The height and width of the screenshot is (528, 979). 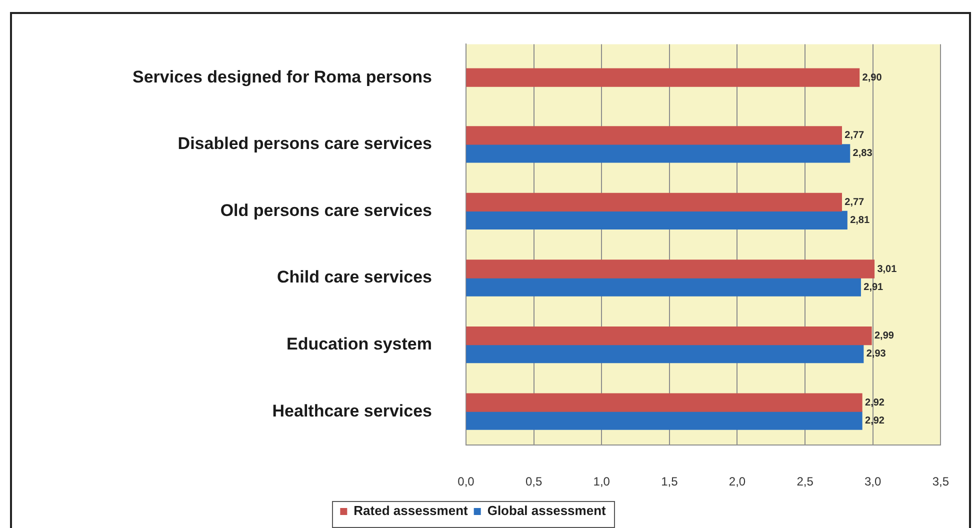 I want to click on data-label: 2,81, so click(x=860, y=220).